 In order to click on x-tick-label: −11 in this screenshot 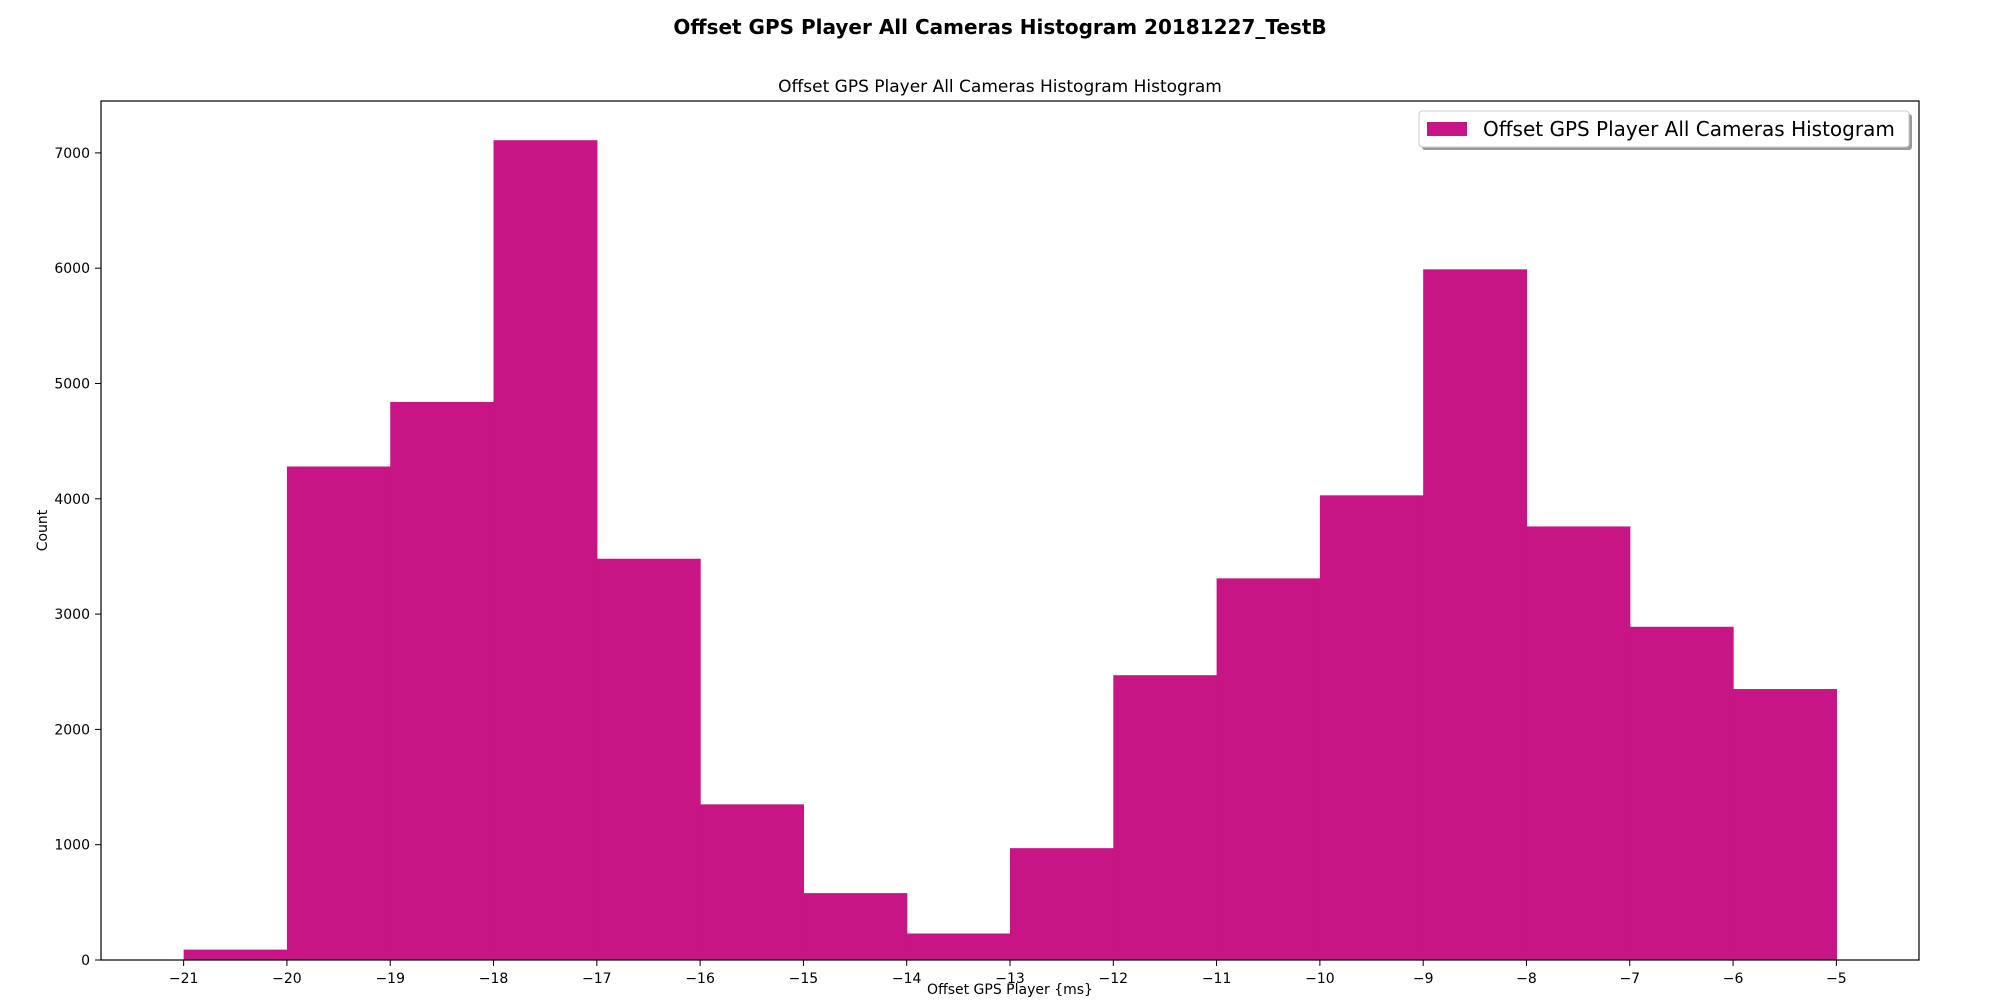, I will do `click(1217, 979)`.